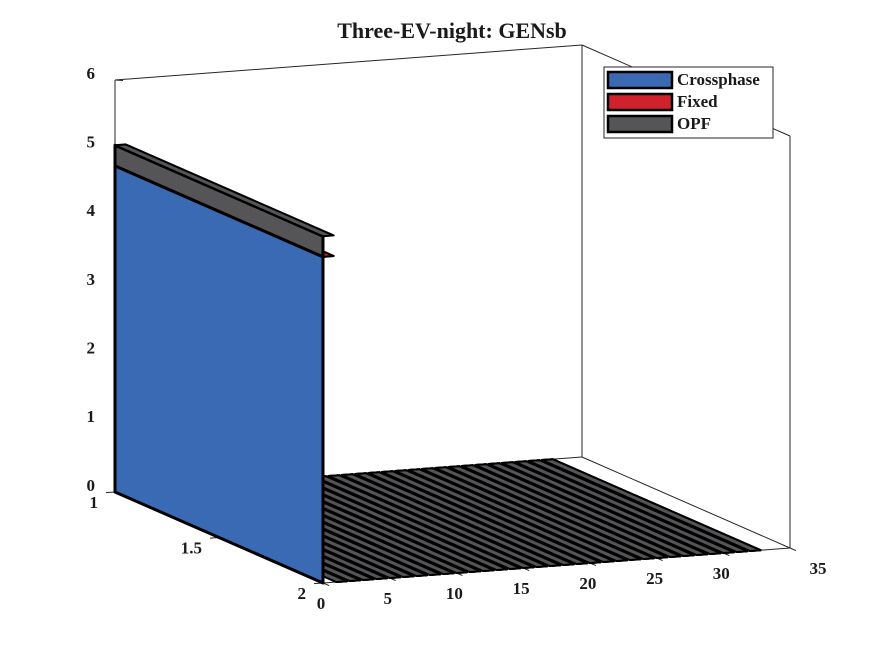 The image size is (875, 656). I want to click on x-tick-label: 15, so click(521, 588).